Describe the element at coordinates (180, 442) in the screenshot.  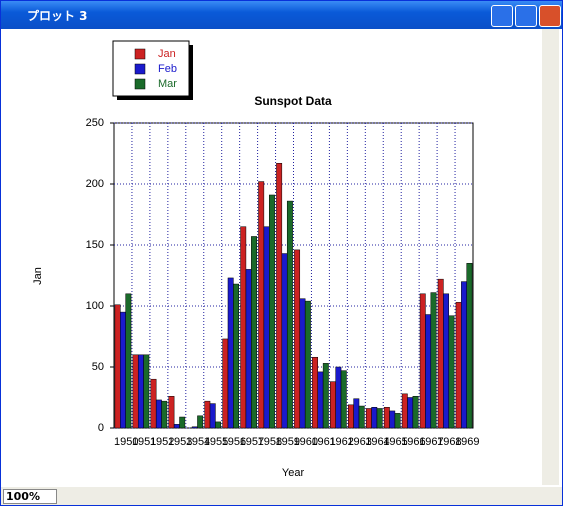
I see `x-tick-label: 1953` at that location.